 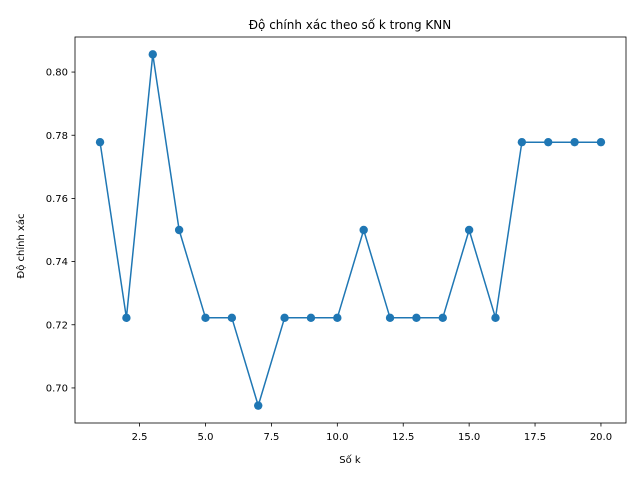 I want to click on x-tick-label: 10.0, so click(x=337, y=437).